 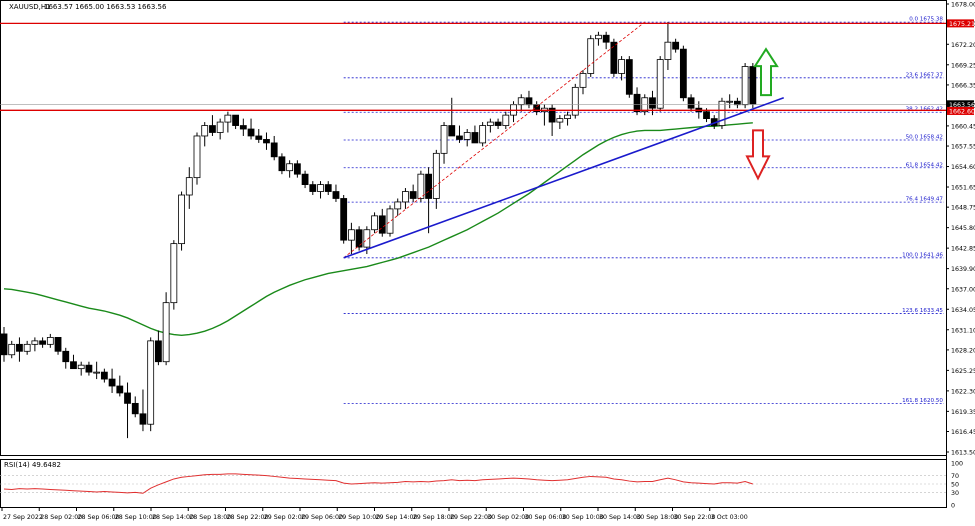 I want to click on price-tick-label: 1672.20, so click(x=963, y=45).